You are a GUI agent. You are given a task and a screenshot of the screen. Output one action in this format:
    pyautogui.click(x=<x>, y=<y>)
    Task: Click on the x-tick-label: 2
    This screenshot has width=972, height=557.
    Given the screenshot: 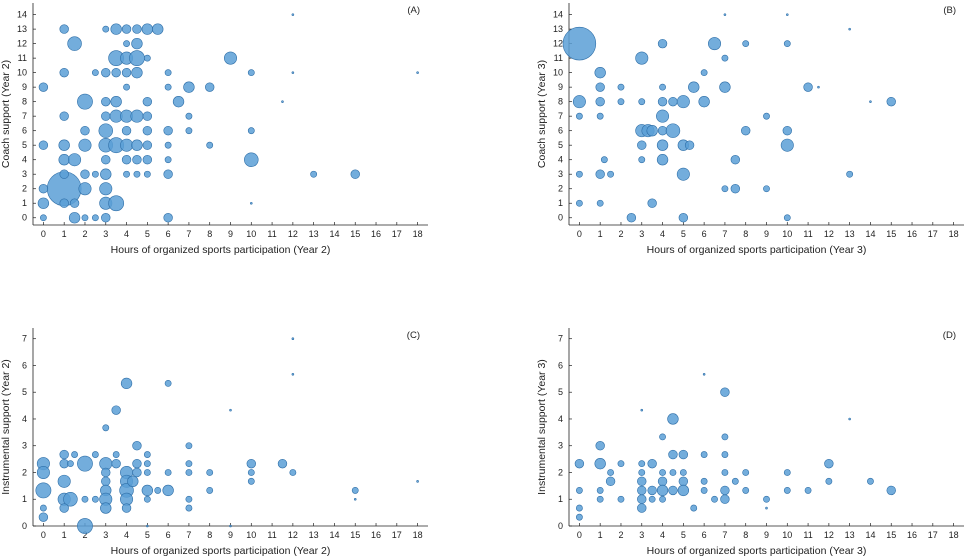 What is the action you would take?
    pyautogui.click(x=620, y=234)
    